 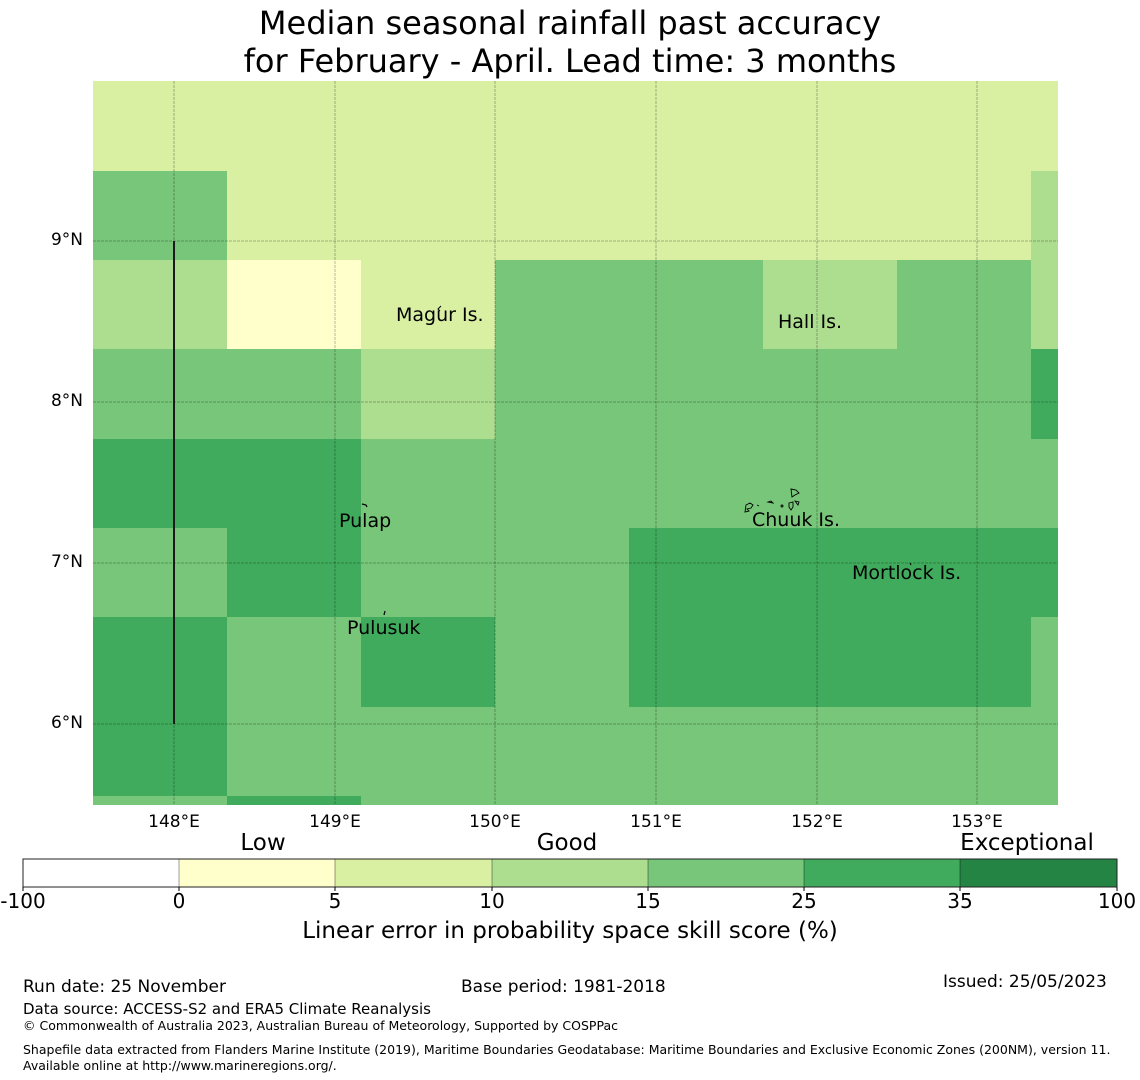 I want to click on lat-tick: 8°N, so click(x=66, y=401).